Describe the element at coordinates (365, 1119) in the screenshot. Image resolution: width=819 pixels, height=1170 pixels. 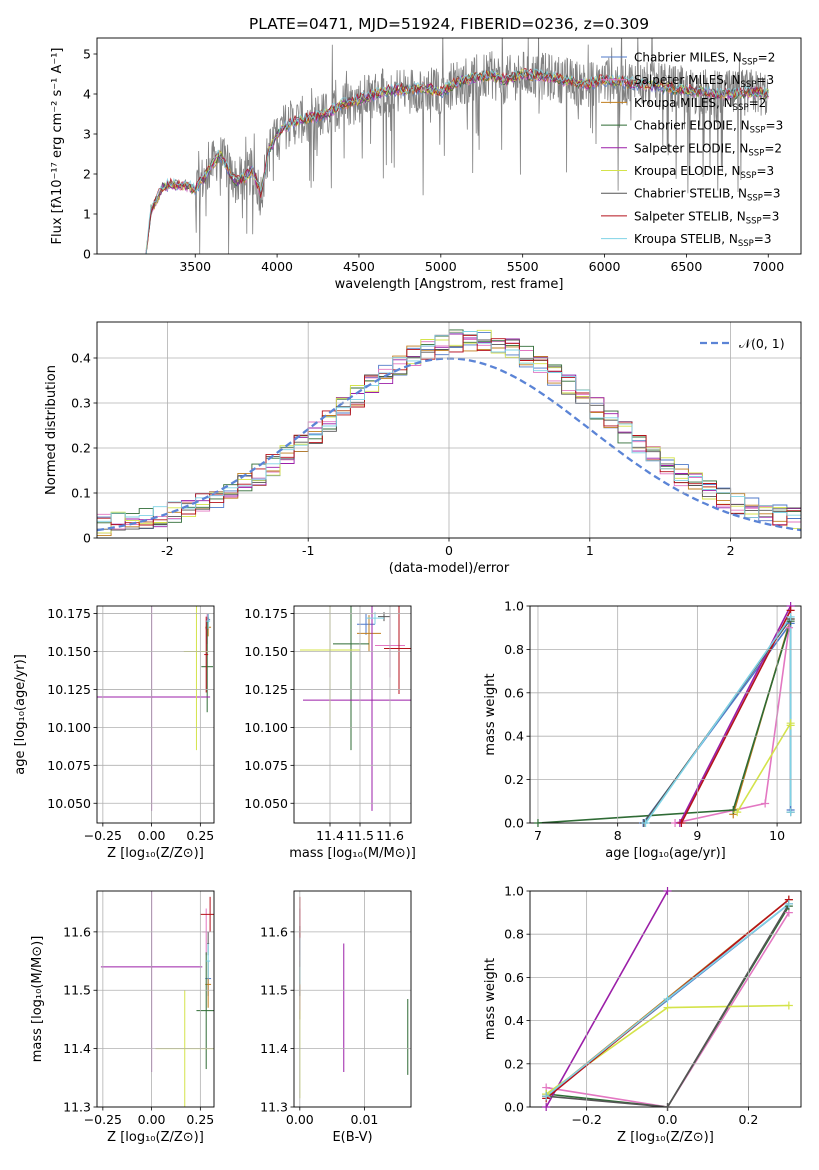
I see `x-tick-label: 0.01` at that location.